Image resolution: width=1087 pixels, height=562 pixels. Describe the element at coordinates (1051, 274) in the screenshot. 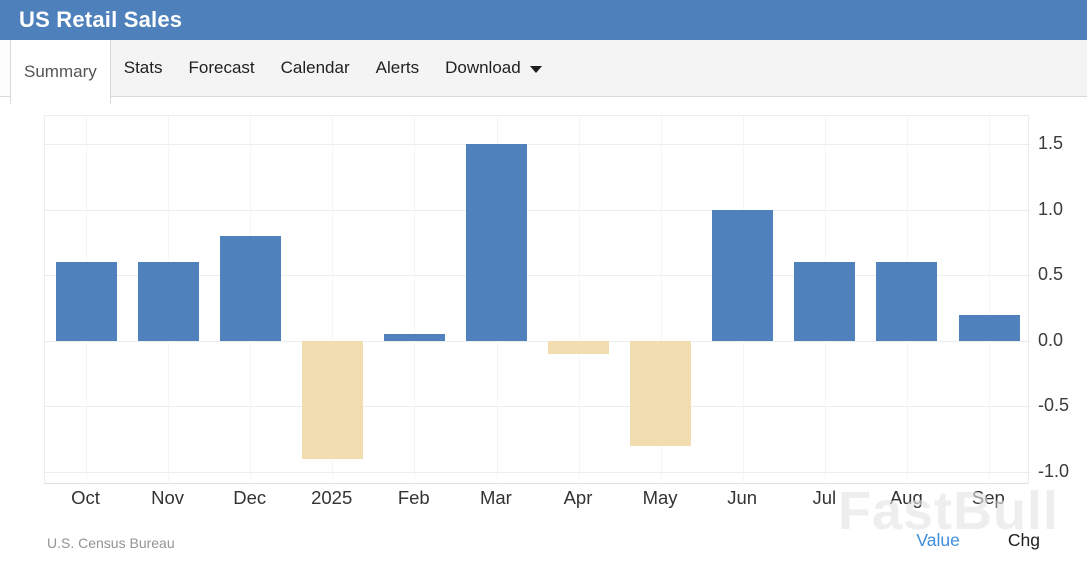

I see `y-axis-label: 0.5` at that location.